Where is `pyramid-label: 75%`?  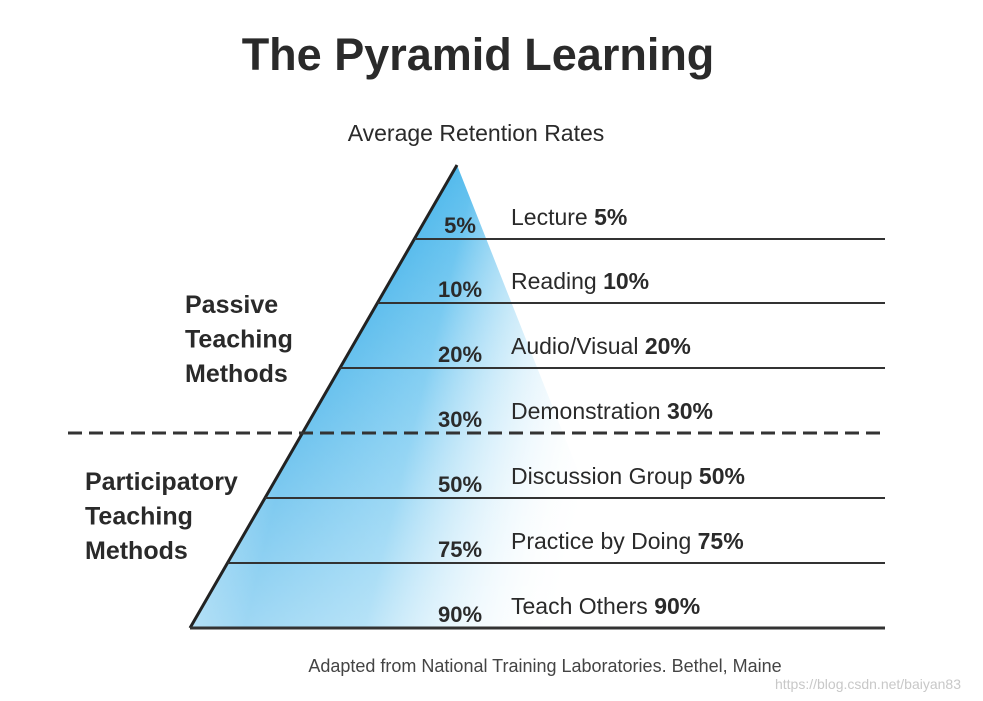 pyramid-label: 75% is located at coordinates (460, 549).